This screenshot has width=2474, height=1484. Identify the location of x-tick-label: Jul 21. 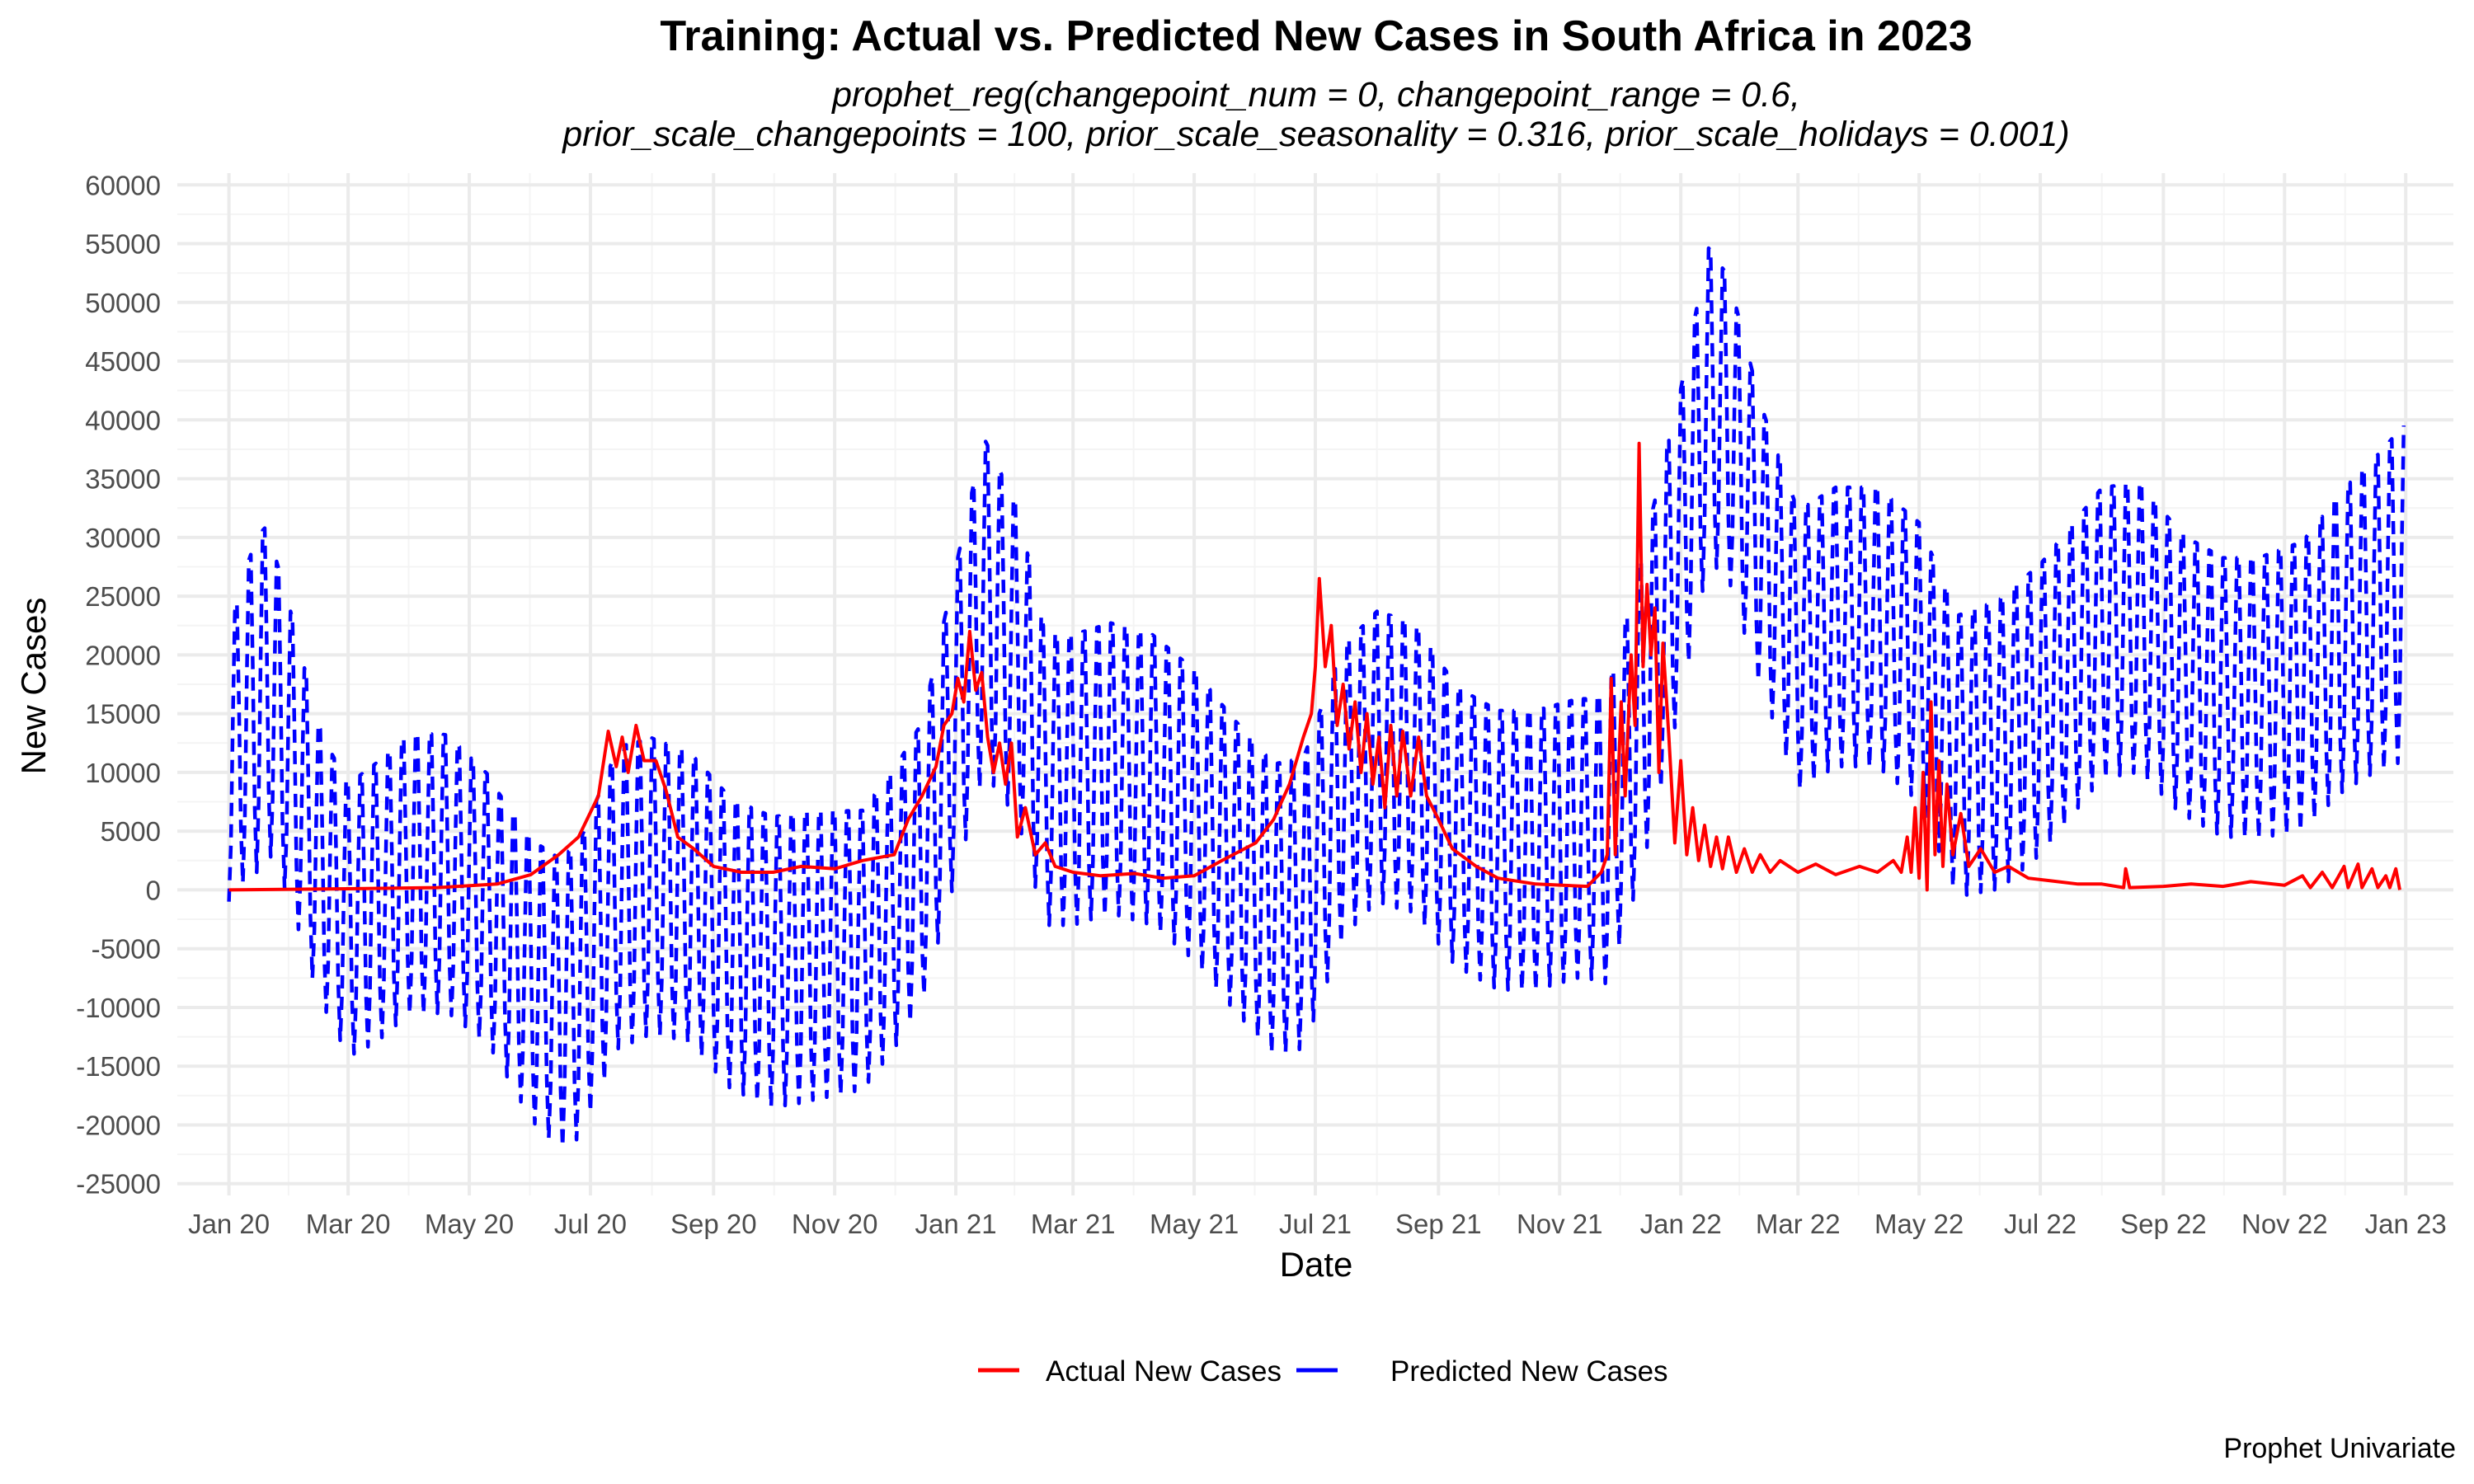
(1315, 1224).